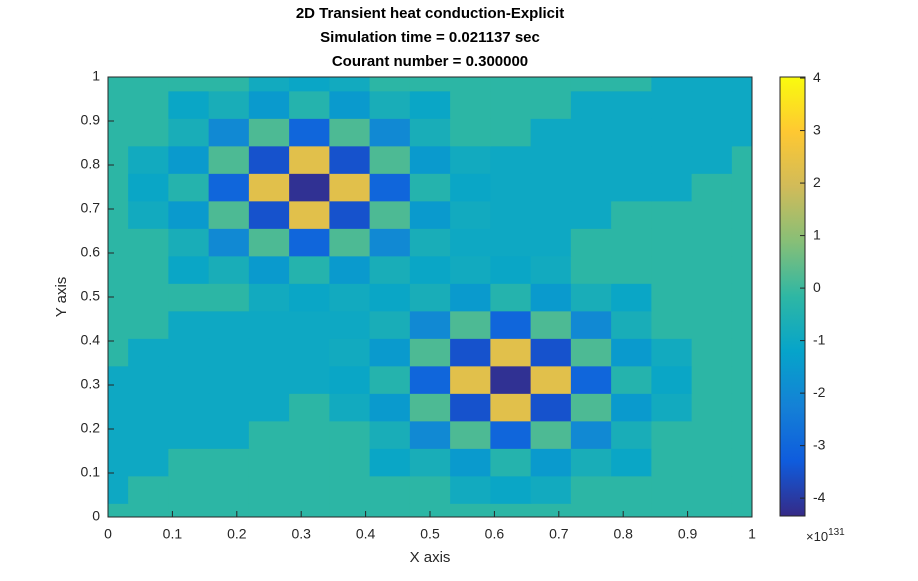  Describe the element at coordinates (752, 534) in the screenshot. I see `x-tick-label: 1` at that location.